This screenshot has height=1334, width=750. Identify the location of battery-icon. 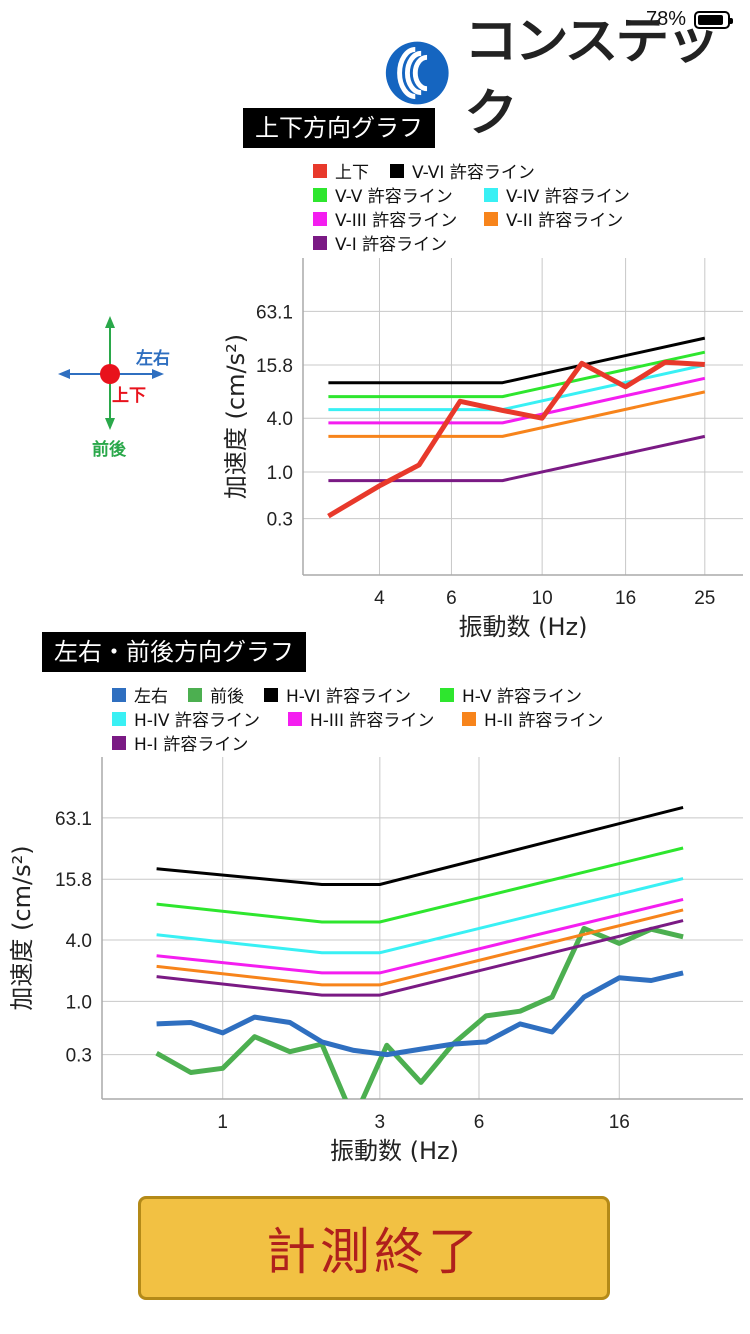
(713, 19).